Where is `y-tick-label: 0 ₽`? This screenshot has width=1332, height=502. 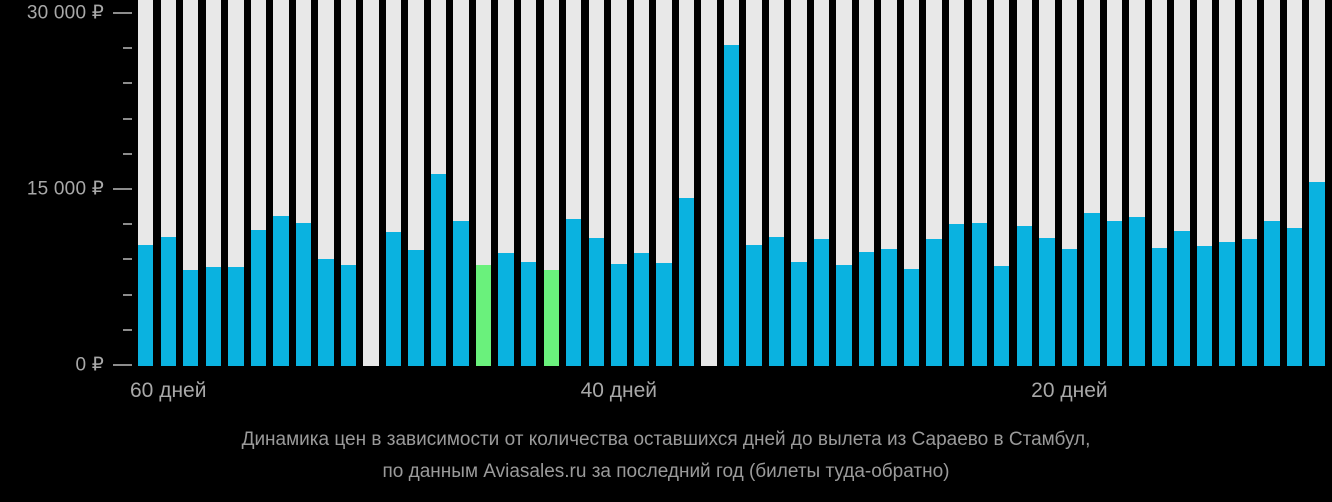 y-tick-label: 0 ₽ is located at coordinates (89, 365).